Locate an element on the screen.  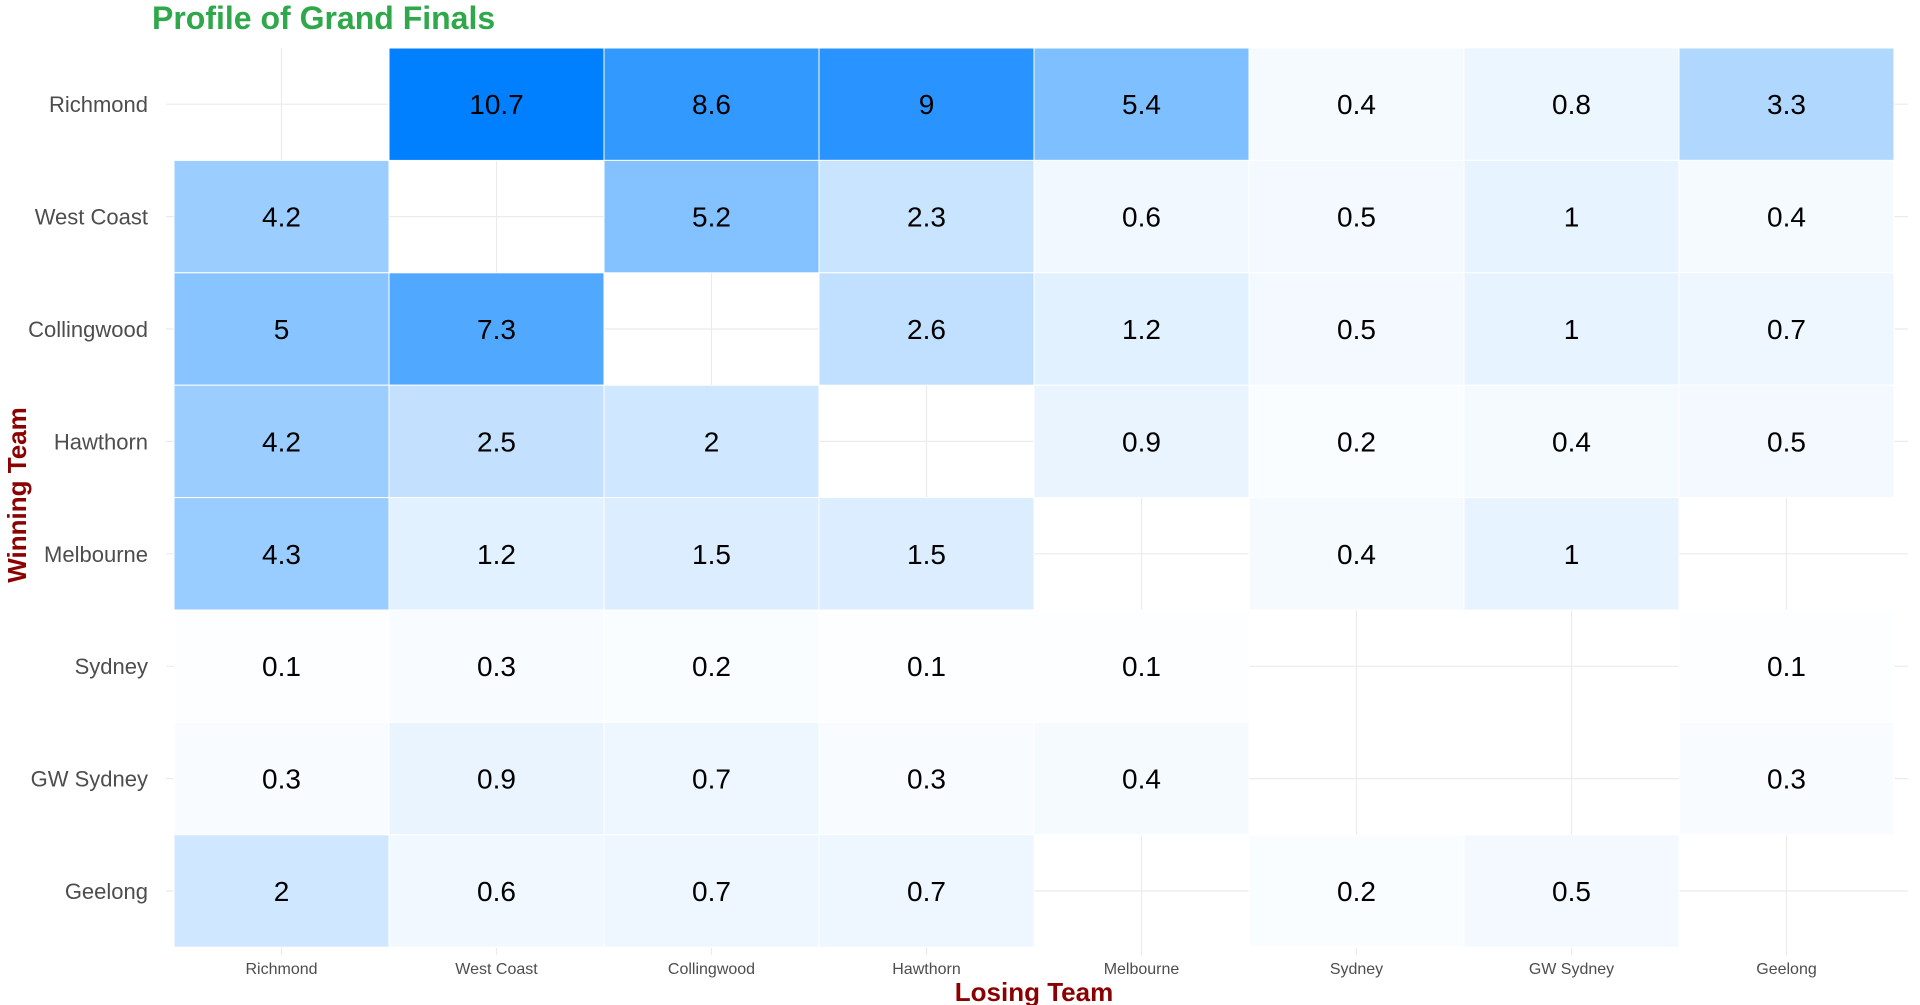
cell-value-label: 1 is located at coordinates (1572, 554).